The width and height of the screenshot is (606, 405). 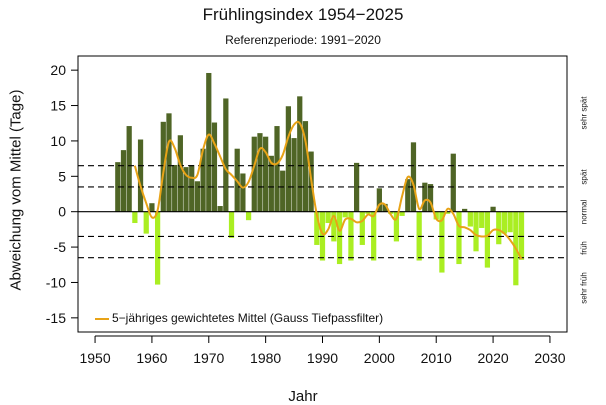 What do you see at coordinates (328, 217) in the screenshot?
I see `bar-1991` at bounding box center [328, 217].